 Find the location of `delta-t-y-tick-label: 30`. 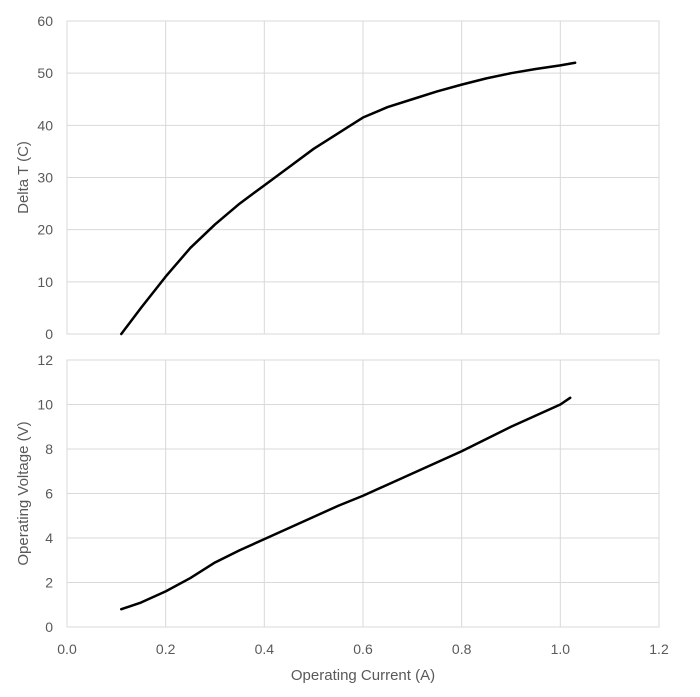

delta-t-y-tick-label: 30 is located at coordinates (45, 178).